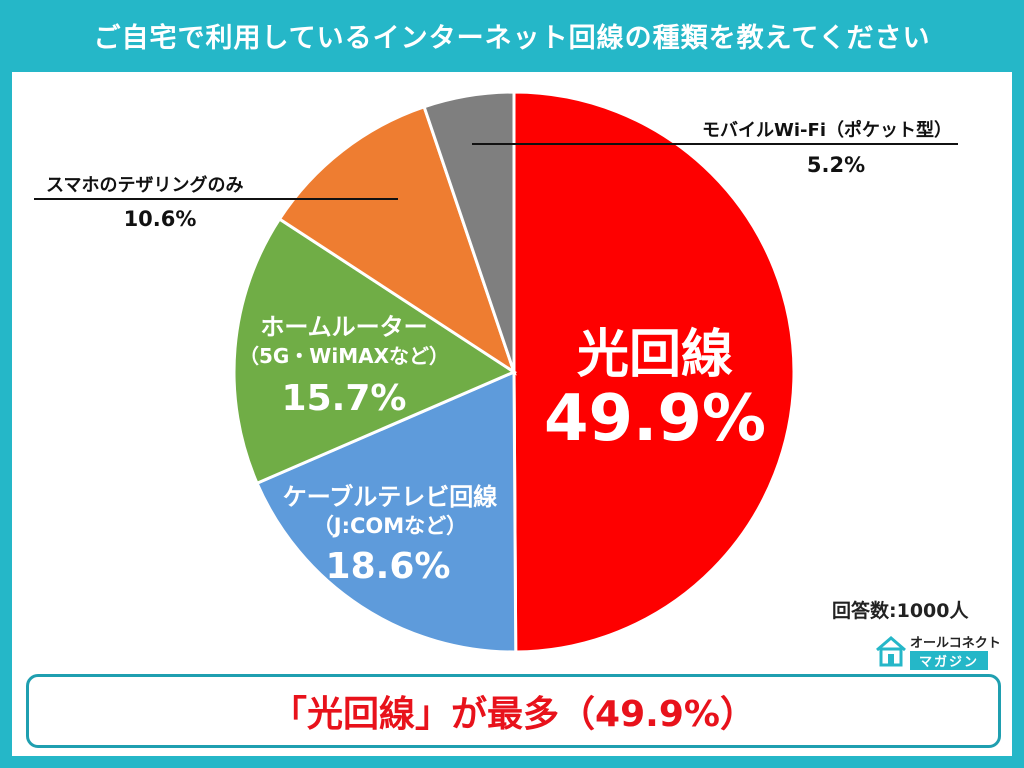 The image size is (1024, 768). What do you see at coordinates (386, 511) in the screenshot?
I see `slice-cable-tv` at bounding box center [386, 511].